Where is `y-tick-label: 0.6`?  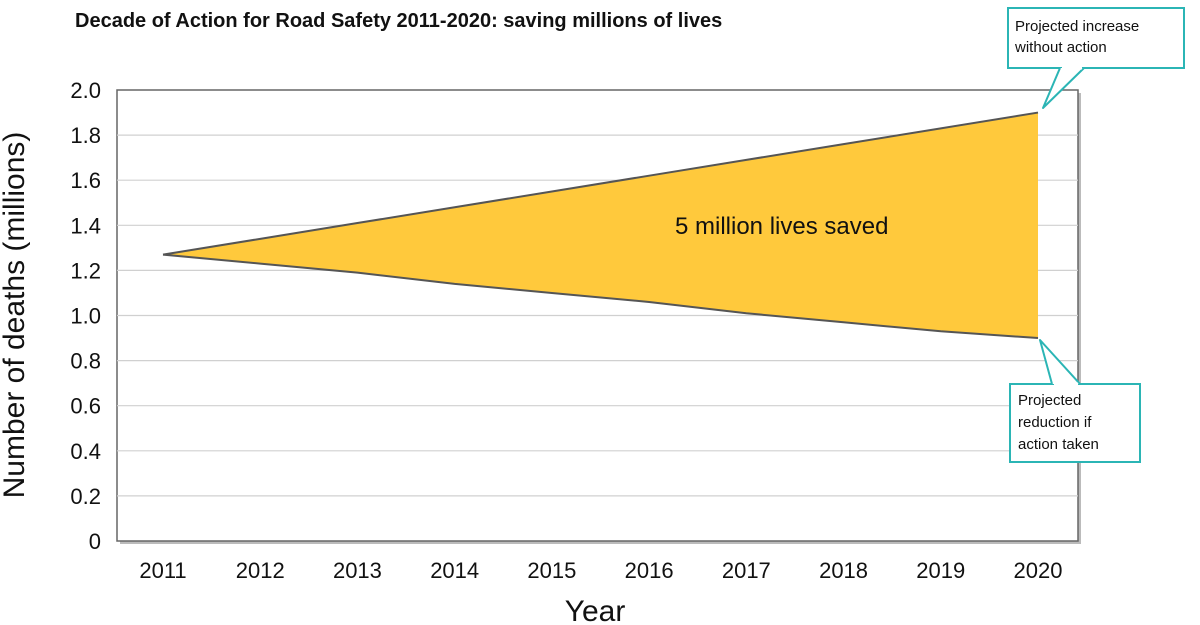 y-tick-label: 0.6 is located at coordinates (85, 406).